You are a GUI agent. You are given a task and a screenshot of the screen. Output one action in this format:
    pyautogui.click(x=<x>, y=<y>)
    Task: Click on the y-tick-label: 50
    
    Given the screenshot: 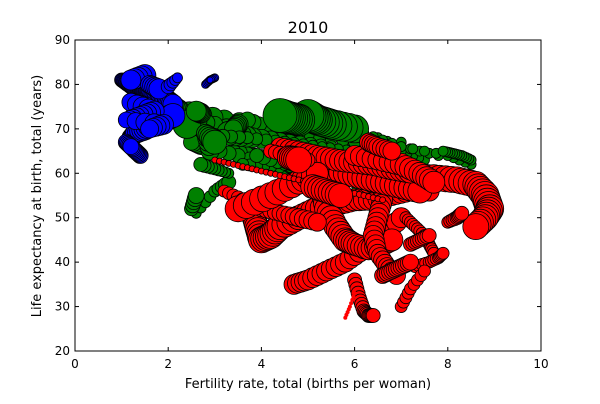 What is the action you would take?
    pyautogui.click(x=62, y=218)
    